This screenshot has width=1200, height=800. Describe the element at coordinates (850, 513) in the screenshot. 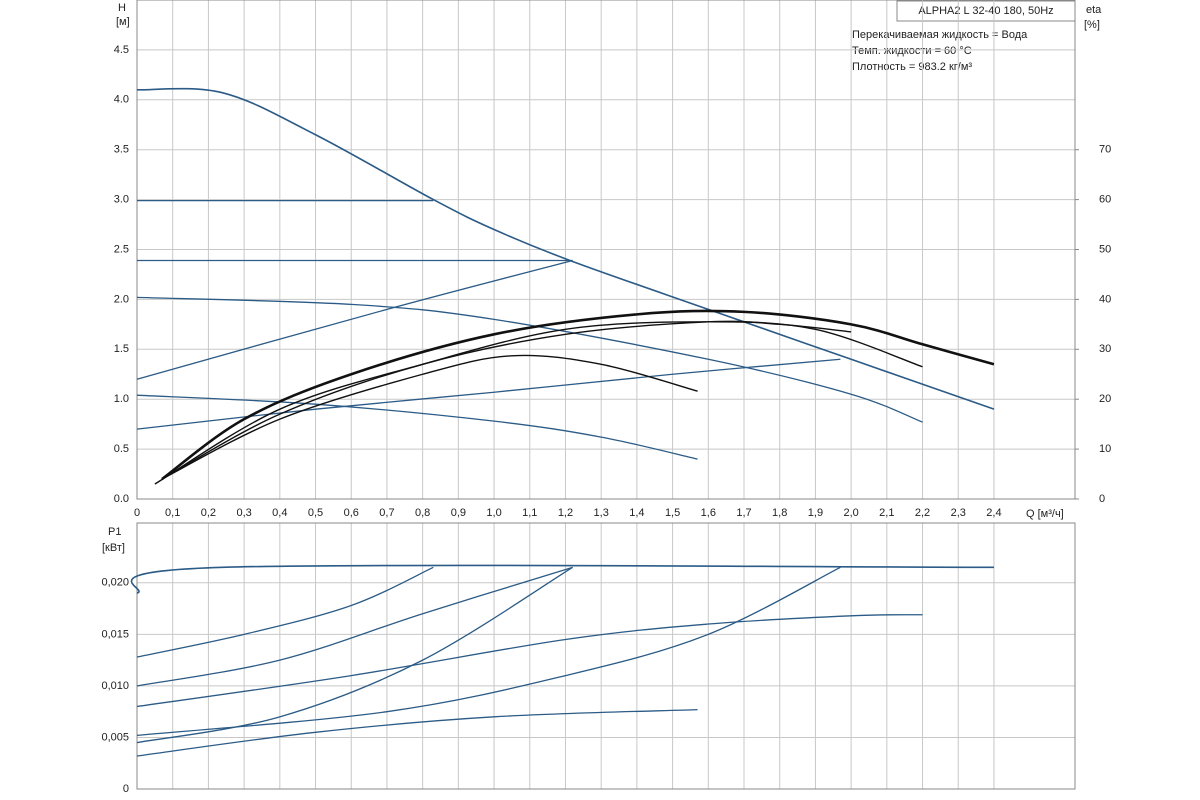

I see `x-tick-label: 2,0` at that location.